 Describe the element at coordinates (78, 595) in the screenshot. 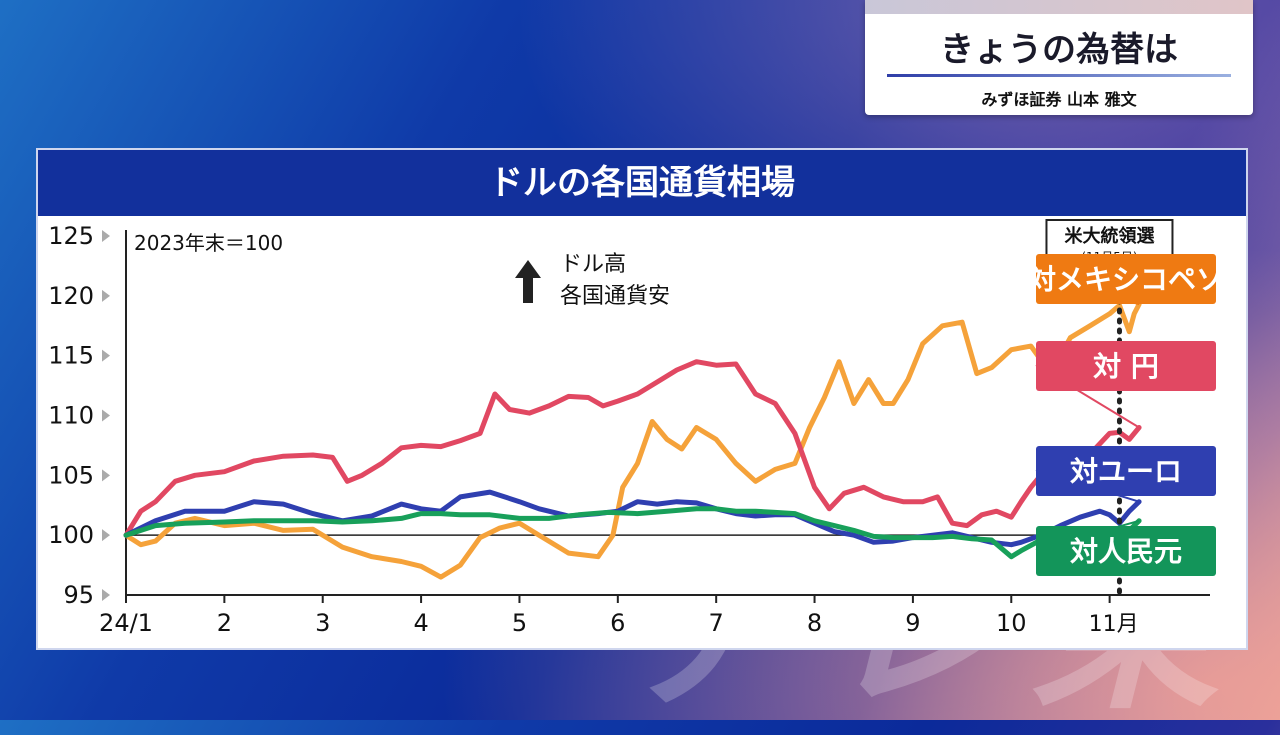

I see `y-tick-label: 95` at that location.